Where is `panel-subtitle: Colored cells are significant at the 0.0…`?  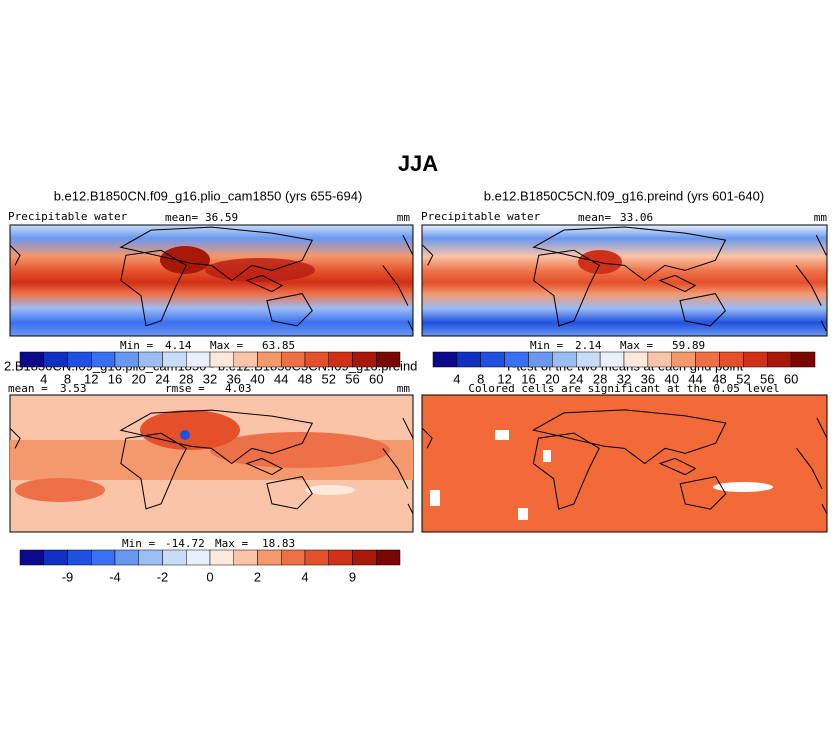 panel-subtitle: Colored cells are significant at the 0.0… is located at coordinates (623, 388).